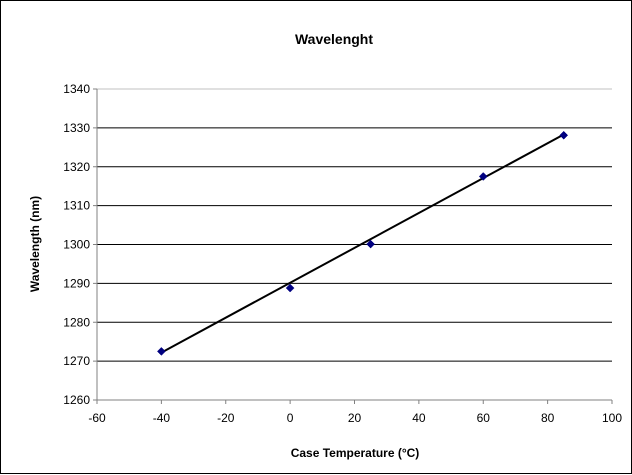 The height and width of the screenshot is (475, 632). I want to click on x-tick-label: -40, so click(162, 418).